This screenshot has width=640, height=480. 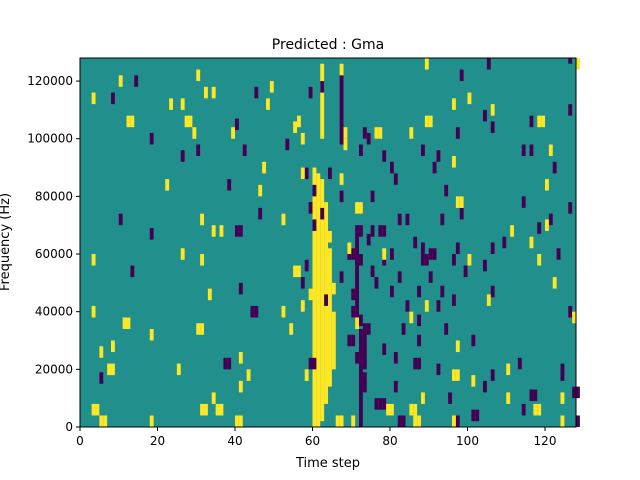 I want to click on y-axis-label: Frequency (Hz), so click(x=6, y=242).